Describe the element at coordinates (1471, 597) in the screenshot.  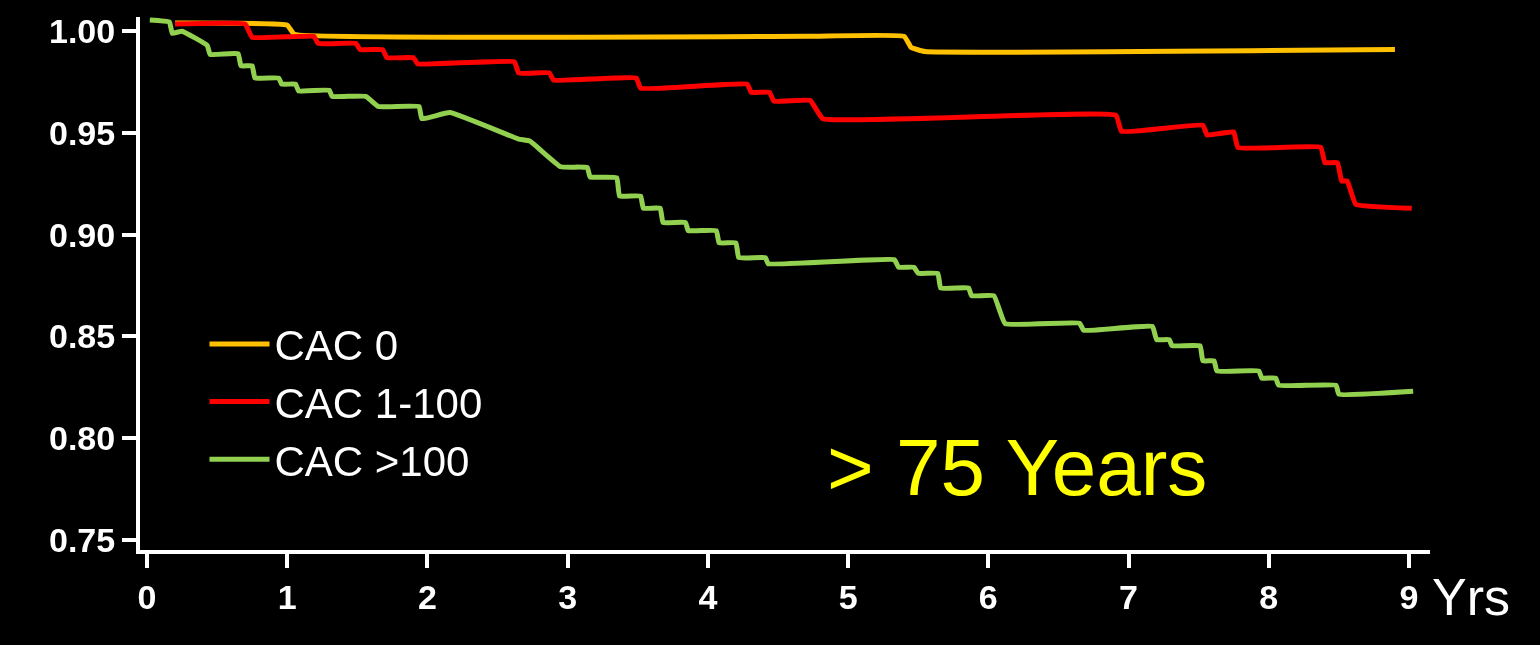
I see `x-axis-title: Yrs` at that location.